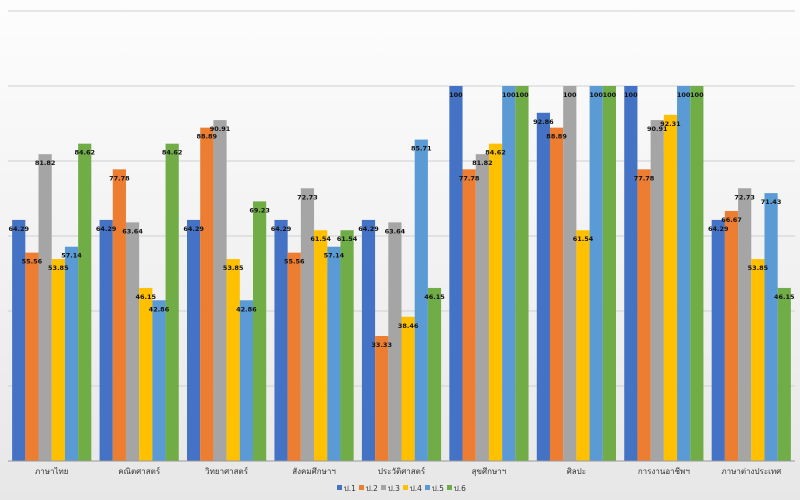 This screenshot has height=500, width=800. What do you see at coordinates (334, 256) in the screenshot?
I see `data-label: 57.14` at bounding box center [334, 256].